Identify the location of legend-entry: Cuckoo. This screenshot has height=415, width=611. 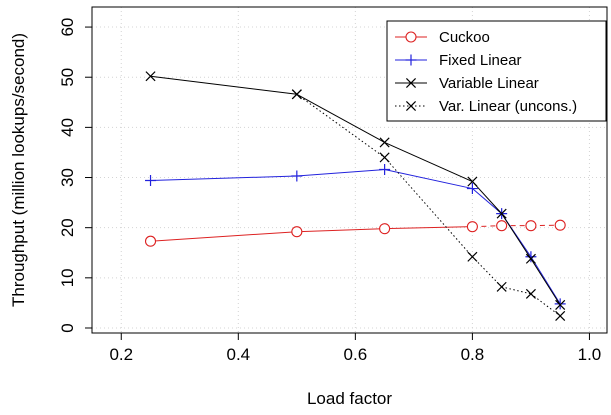
(442, 37).